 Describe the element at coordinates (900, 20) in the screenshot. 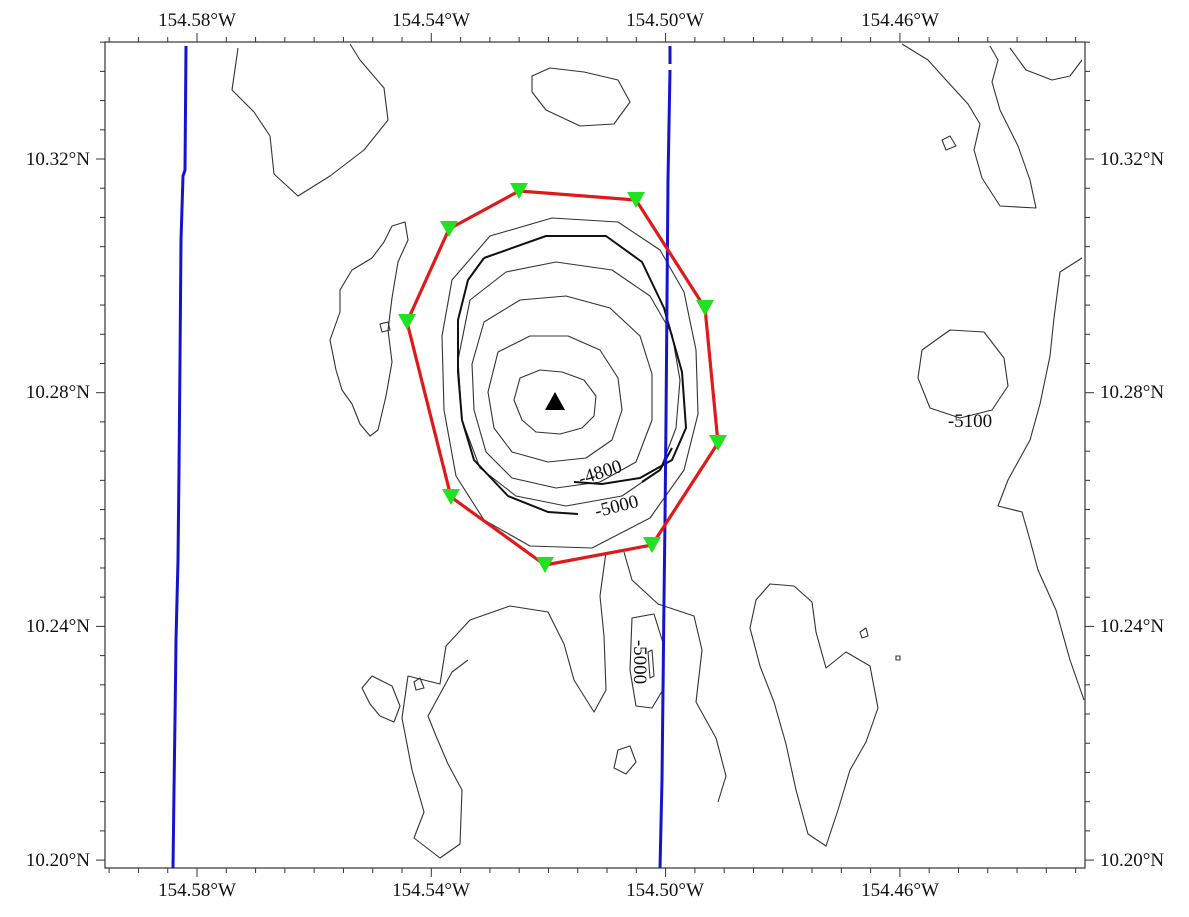

I see `x-tick-label-top-4: 154.46°W` at that location.